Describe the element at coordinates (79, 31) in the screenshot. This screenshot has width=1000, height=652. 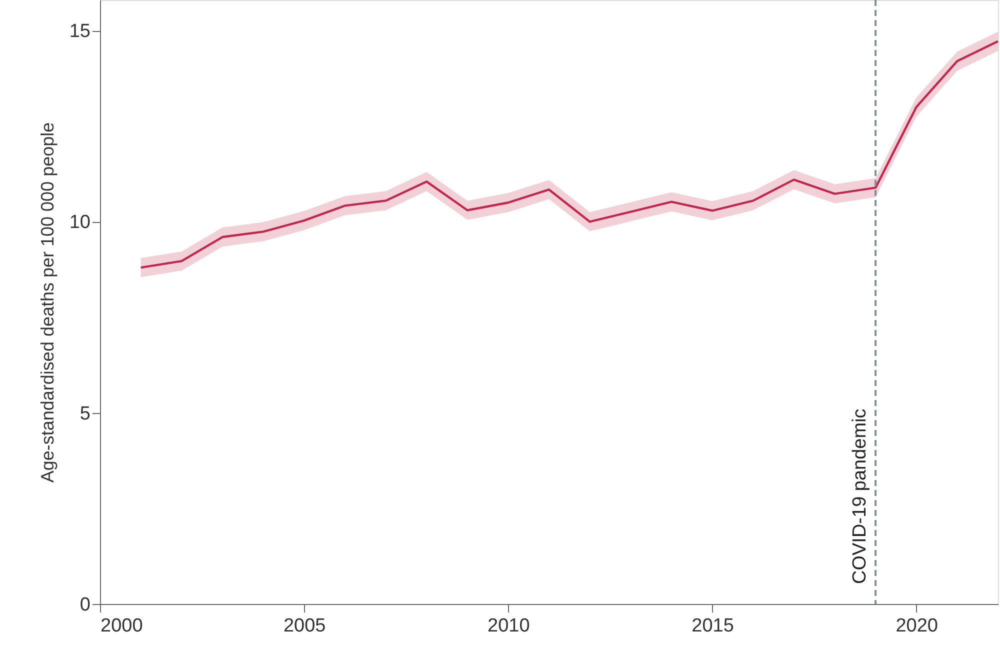
I see `y-tick-label: 15` at that location.